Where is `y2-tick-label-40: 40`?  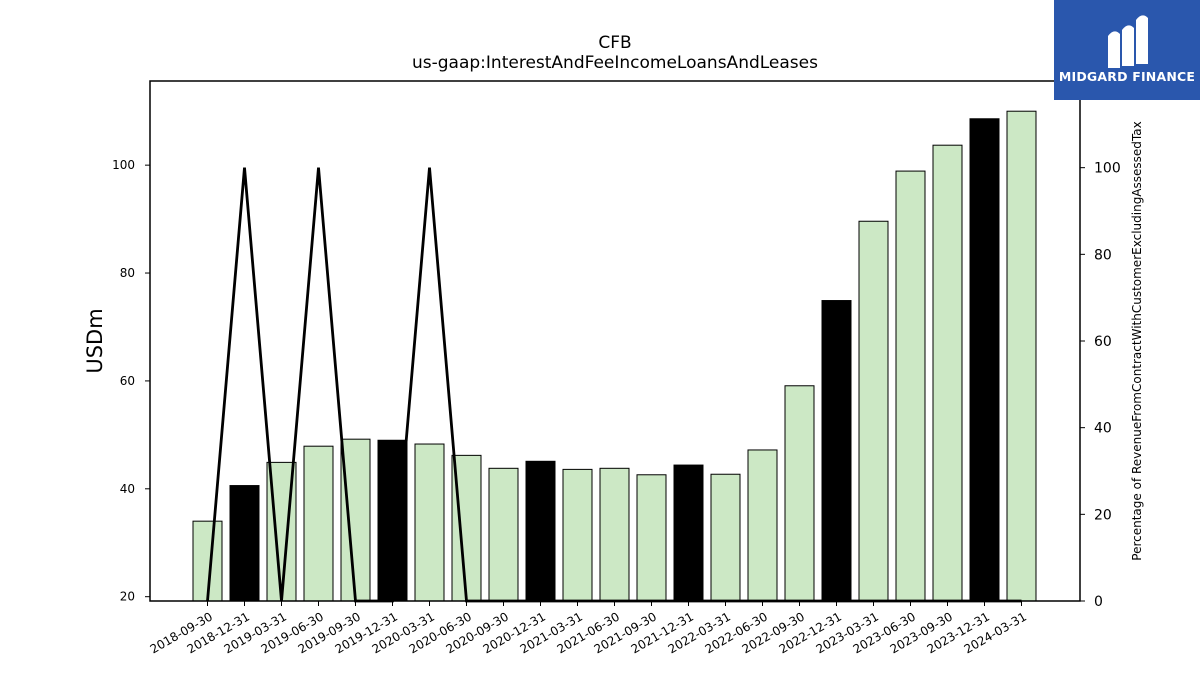
y2-tick-label-40: 40 is located at coordinates (1103, 429).